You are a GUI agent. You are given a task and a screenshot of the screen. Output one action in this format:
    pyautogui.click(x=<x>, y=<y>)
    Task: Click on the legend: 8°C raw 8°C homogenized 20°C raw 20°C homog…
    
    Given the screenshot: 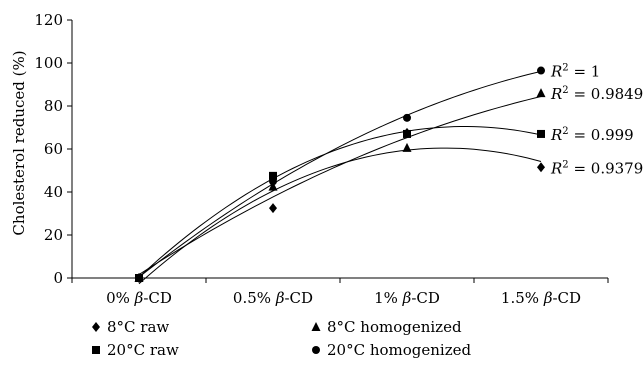 What is the action you would take?
    pyautogui.click(x=281, y=338)
    